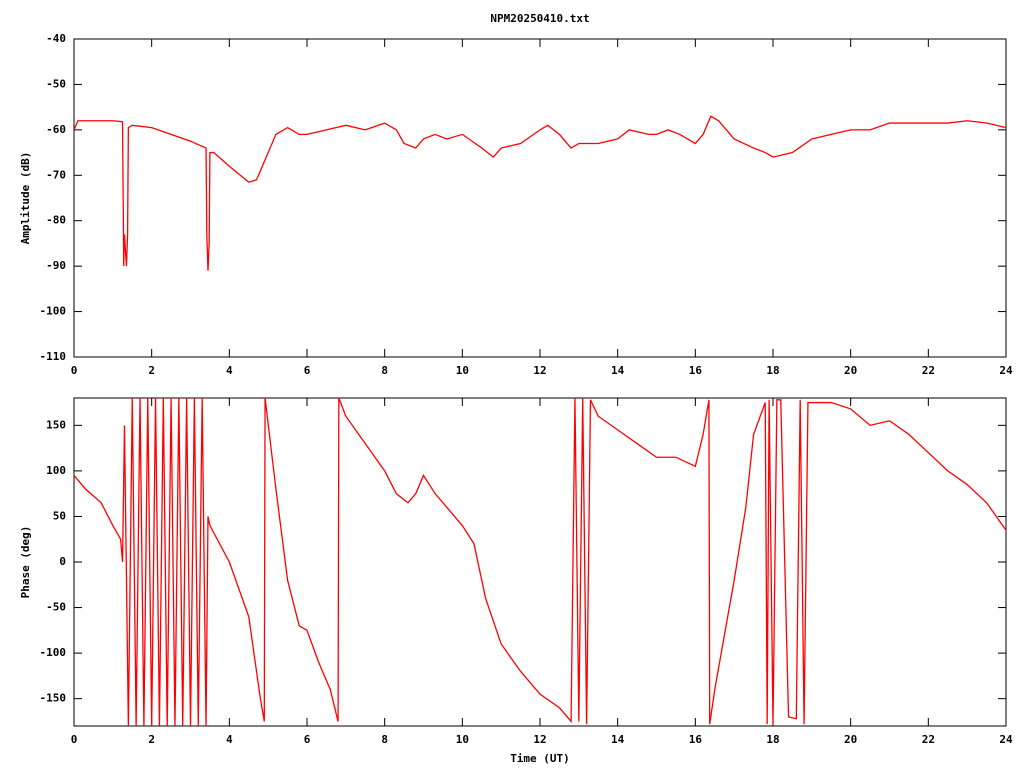 The width and height of the screenshot is (1024, 772). Describe the element at coordinates (539, 18) in the screenshot. I see `chart-title: NPM20250410.txt` at that location.